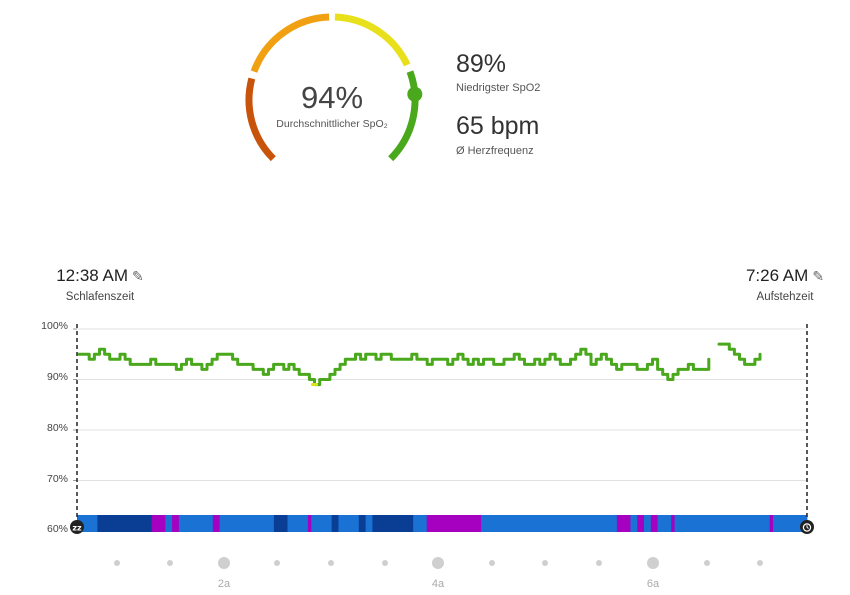 This screenshot has height=595, width=850. Describe the element at coordinates (57, 428) in the screenshot. I see `y-tick-label: 80%` at that location.